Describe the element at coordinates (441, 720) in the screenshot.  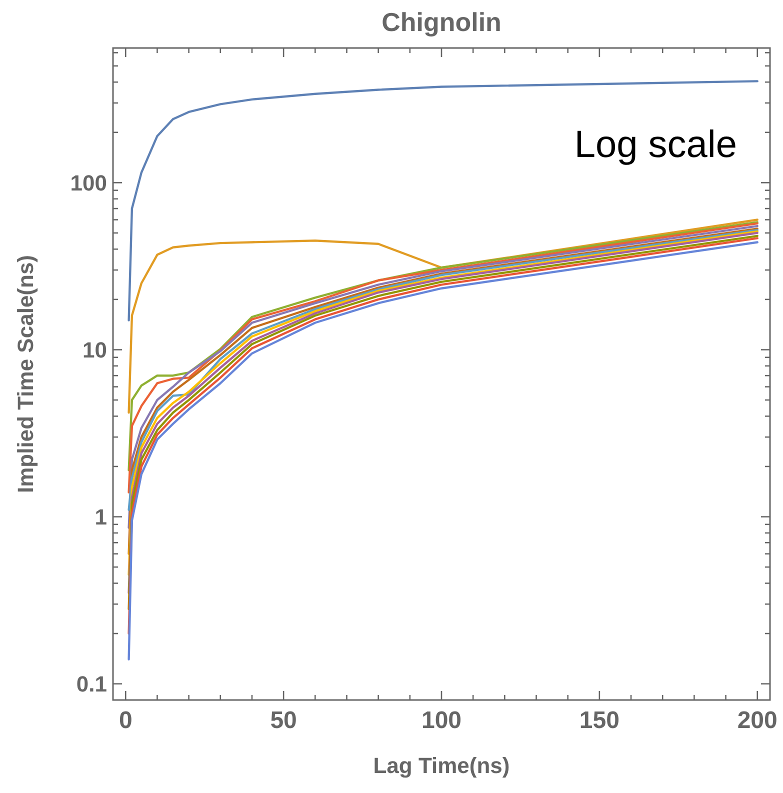
I see `x-tick-label: 100` at that location.